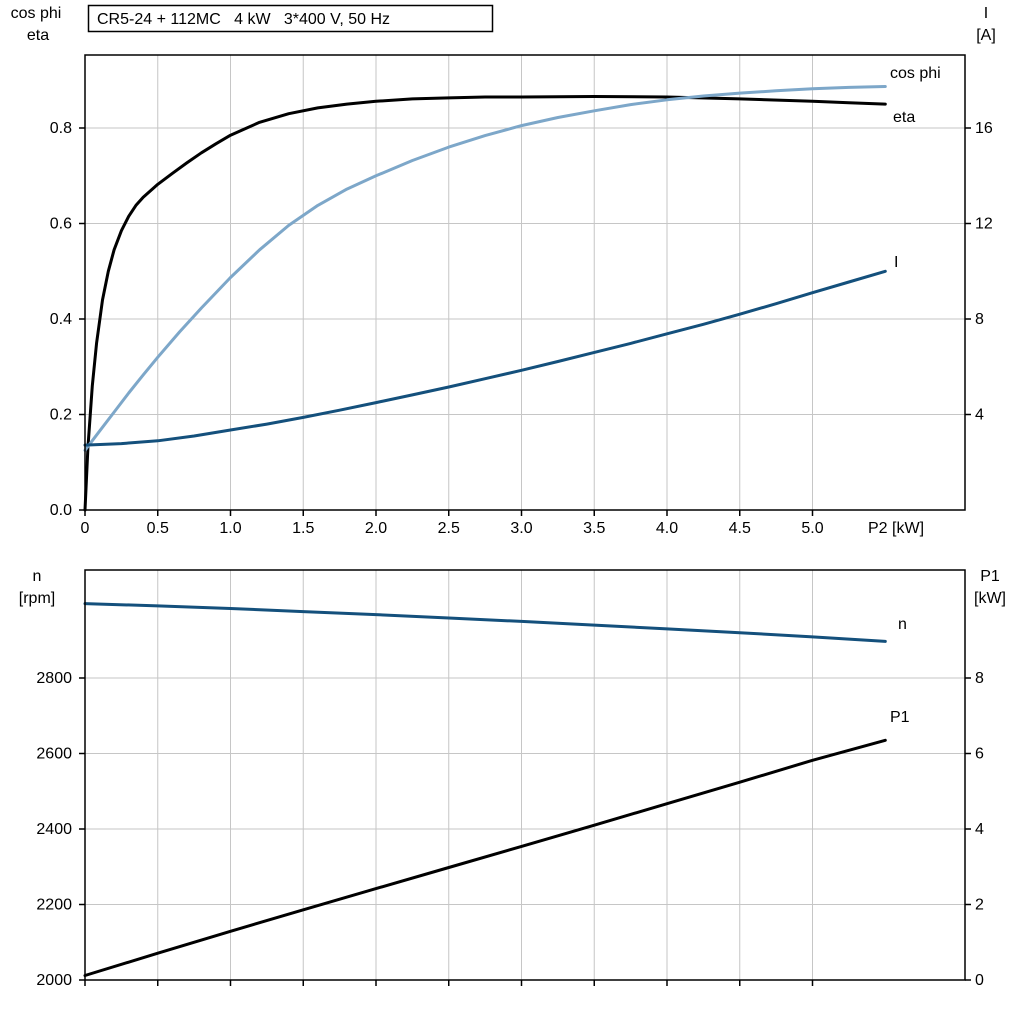  What do you see at coordinates (986, 13) in the screenshot?
I see `top-right-axis-unit-line1: I` at bounding box center [986, 13].